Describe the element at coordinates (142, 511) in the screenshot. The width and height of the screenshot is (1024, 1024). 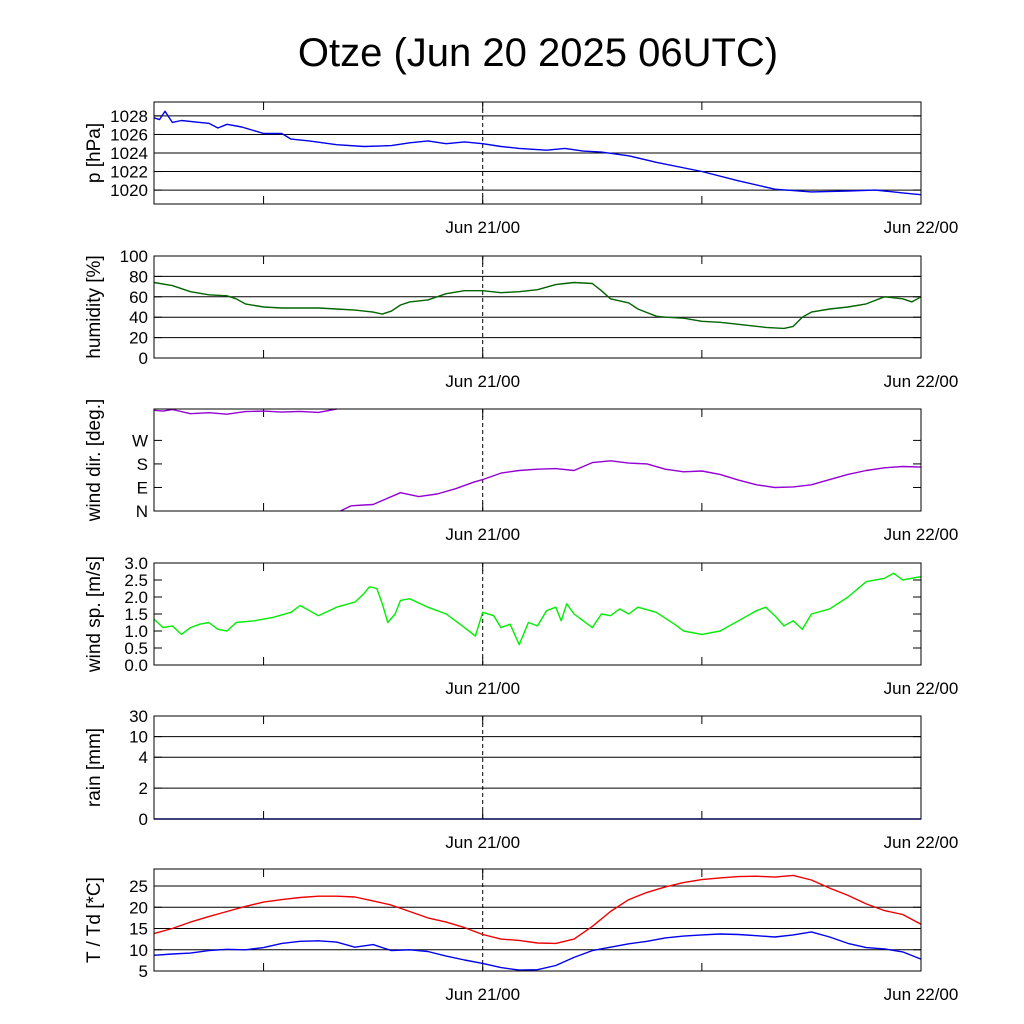
I see `ytick-label: N` at that location.